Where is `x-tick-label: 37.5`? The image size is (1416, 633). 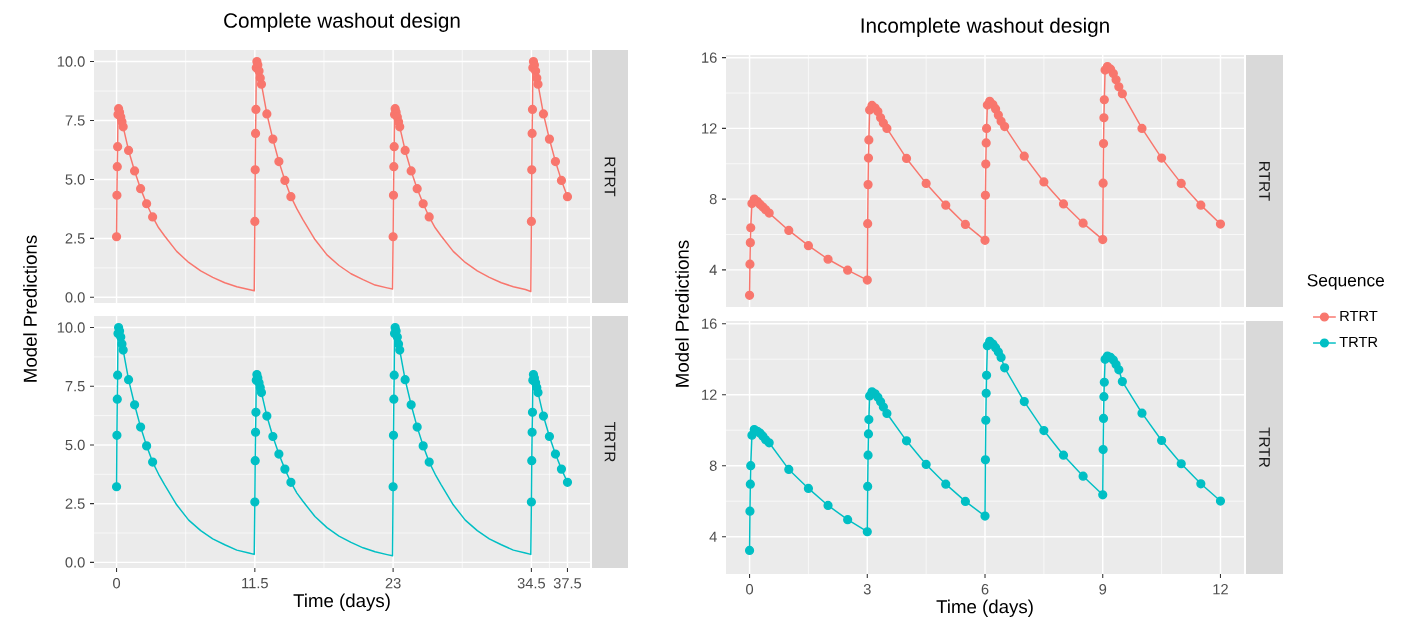 x-tick-label: 37.5 is located at coordinates (567, 583).